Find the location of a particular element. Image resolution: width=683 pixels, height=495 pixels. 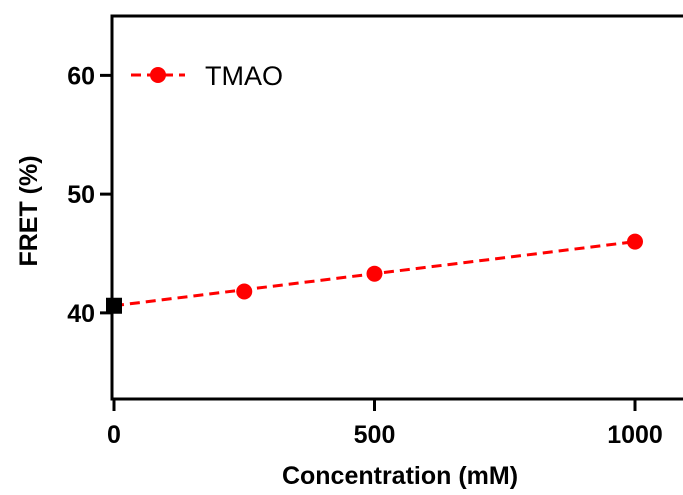

x-axis-label: Concentration (mM) is located at coordinates (400, 476).